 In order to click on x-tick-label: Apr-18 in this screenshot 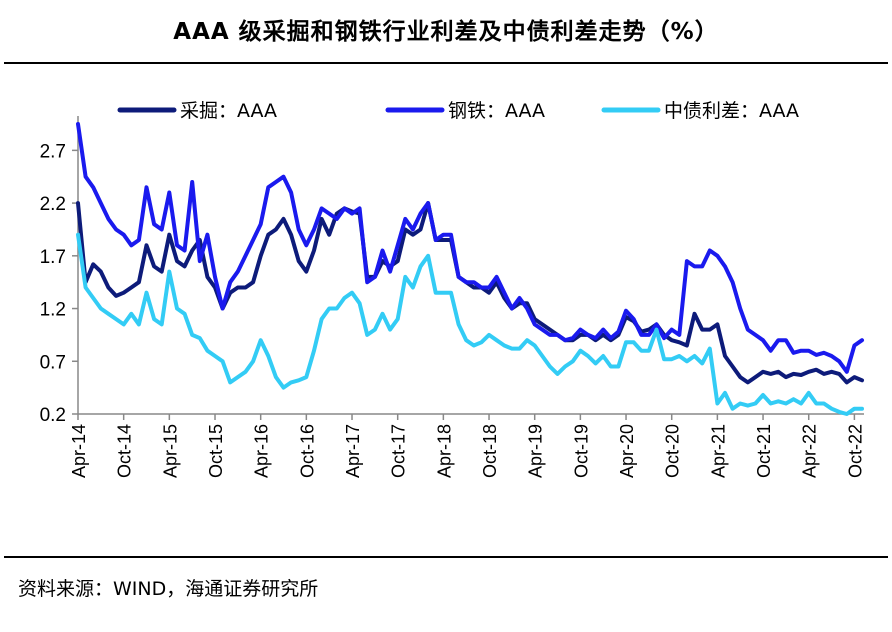, I will do `click(444, 451)`.